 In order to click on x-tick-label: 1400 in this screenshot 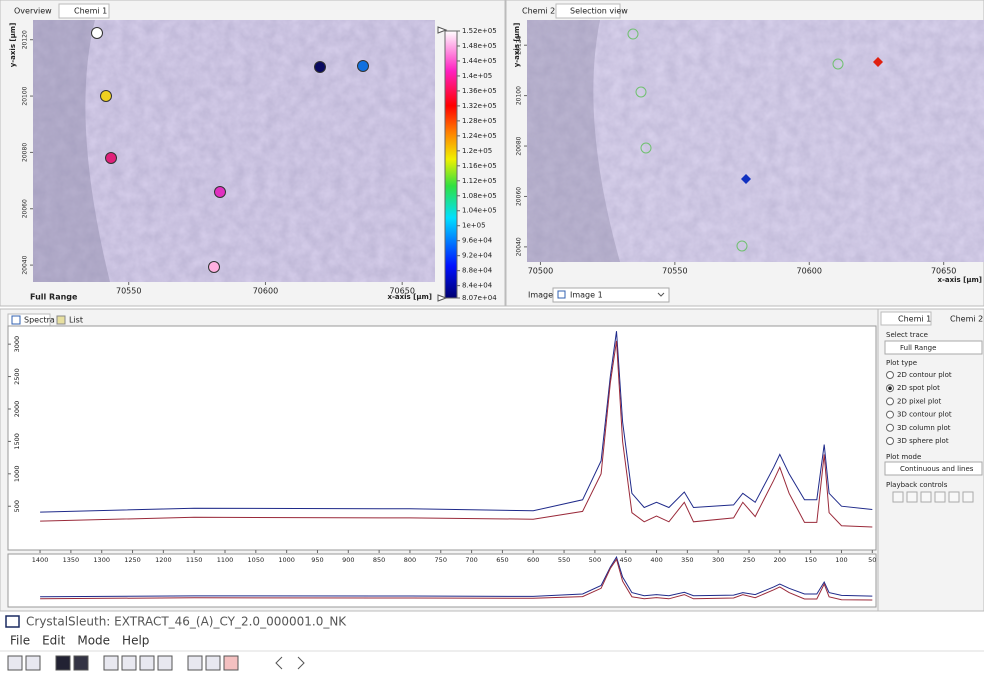, I will do `click(40, 560)`.